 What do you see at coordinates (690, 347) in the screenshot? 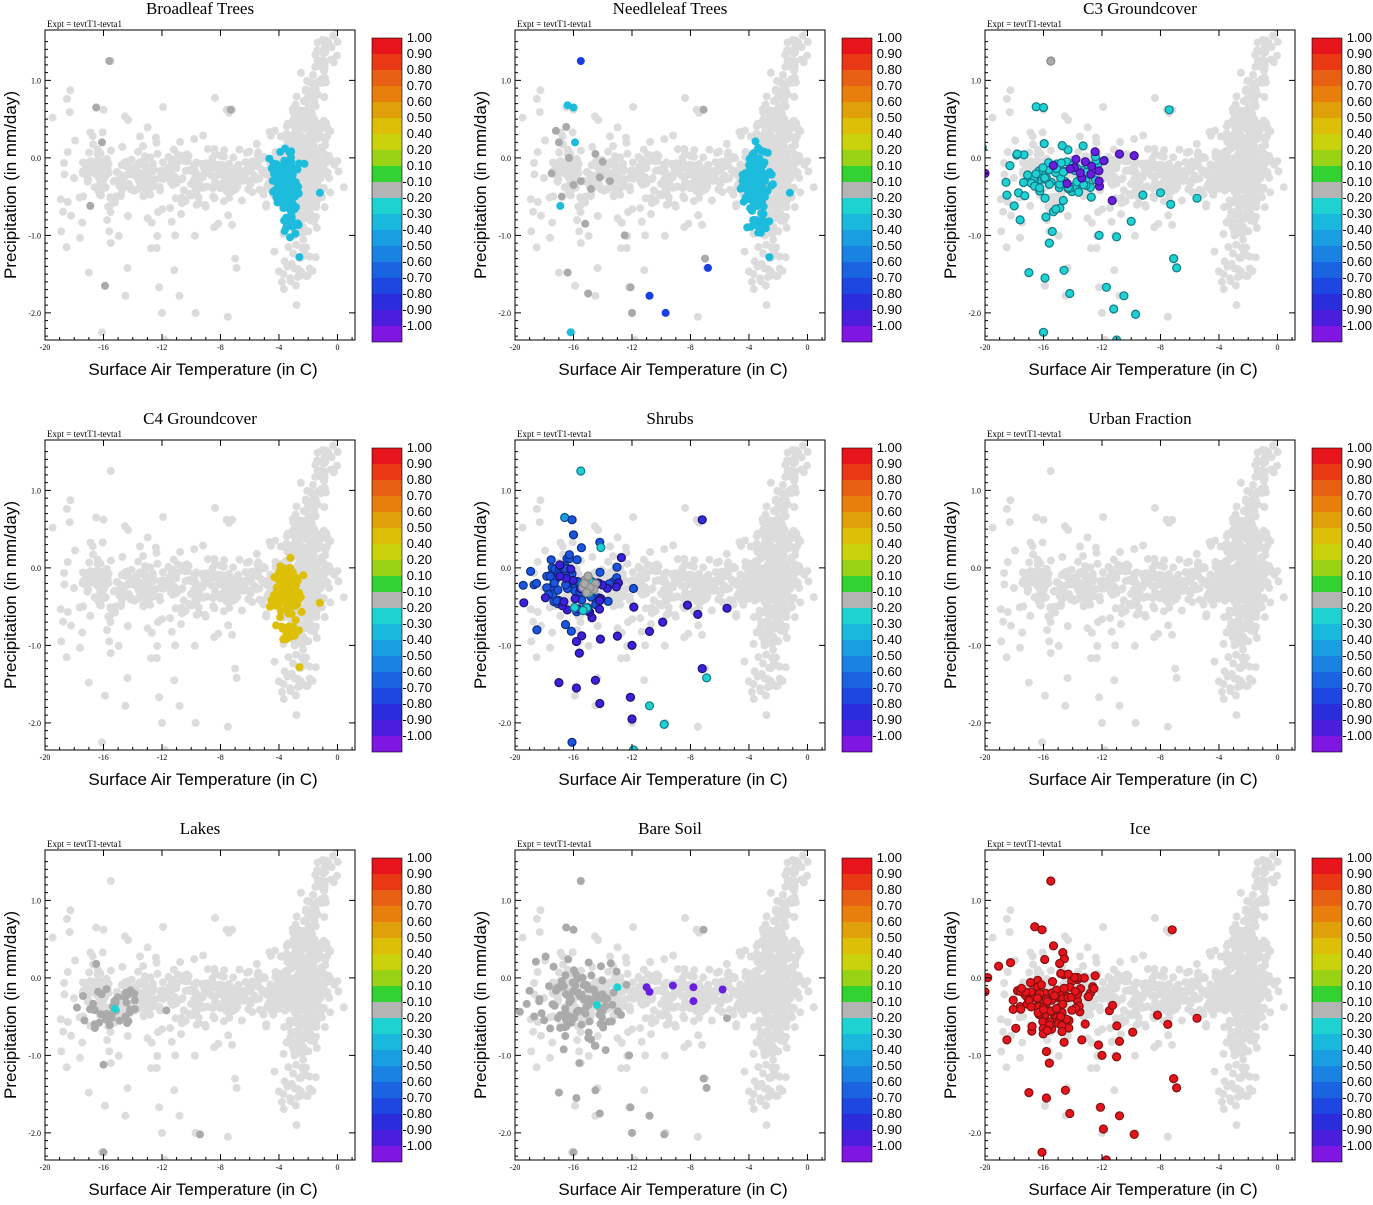
I see `x-tick-label: -8` at bounding box center [690, 347].